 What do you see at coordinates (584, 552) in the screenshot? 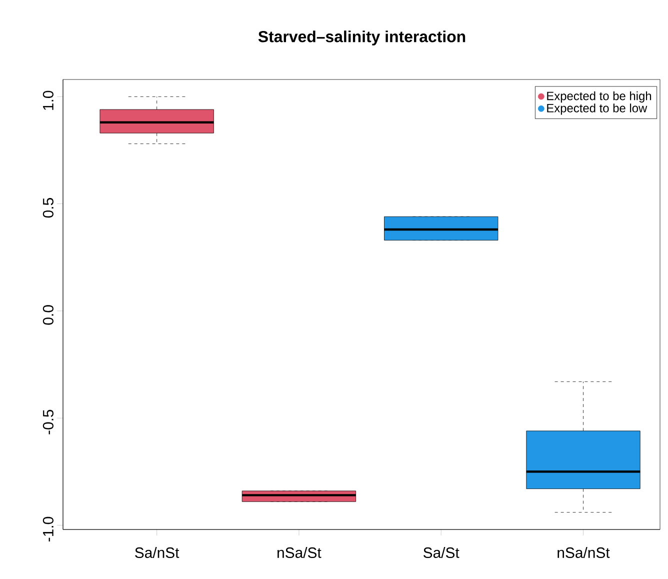
I see `x-tick-label: nSa/nSt` at bounding box center [584, 552].